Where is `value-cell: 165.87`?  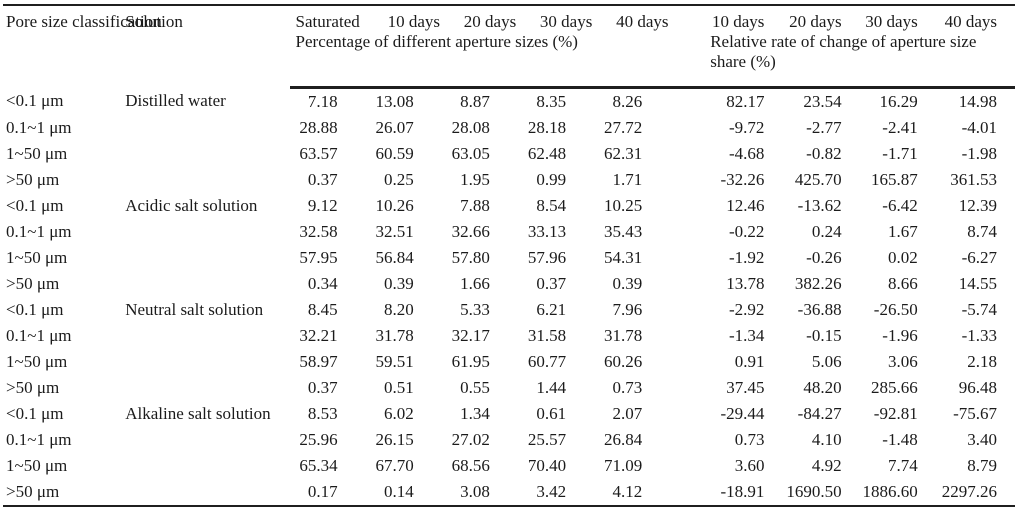 value-cell: 165.87 is located at coordinates (894, 179).